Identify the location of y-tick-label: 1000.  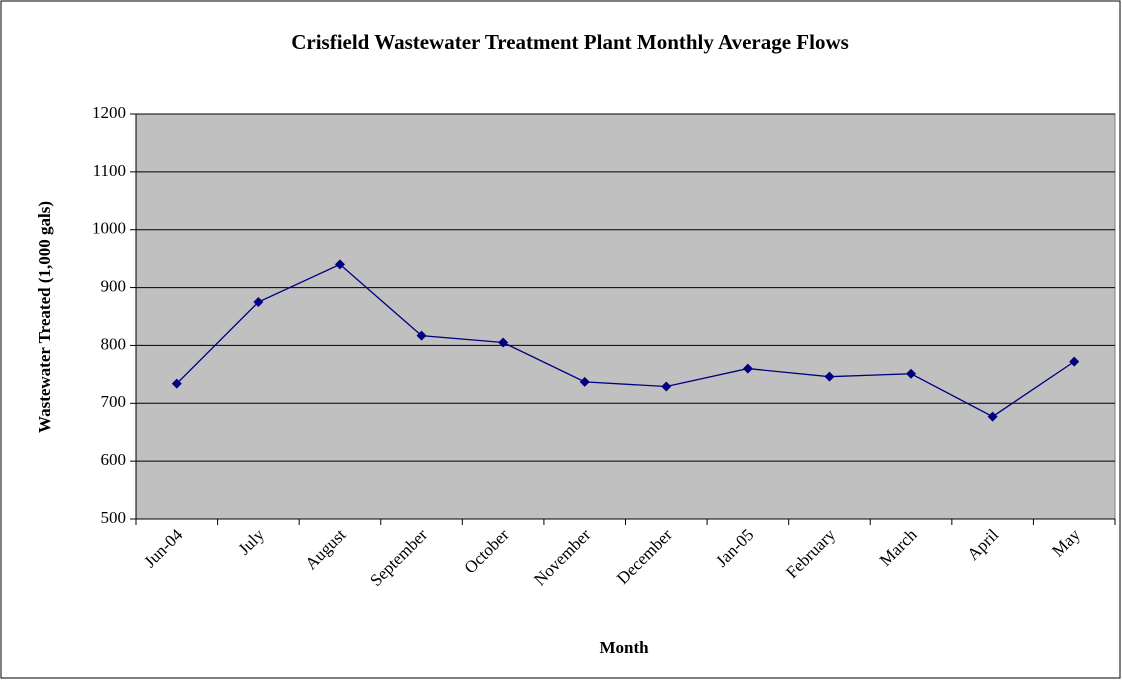
(109, 228).